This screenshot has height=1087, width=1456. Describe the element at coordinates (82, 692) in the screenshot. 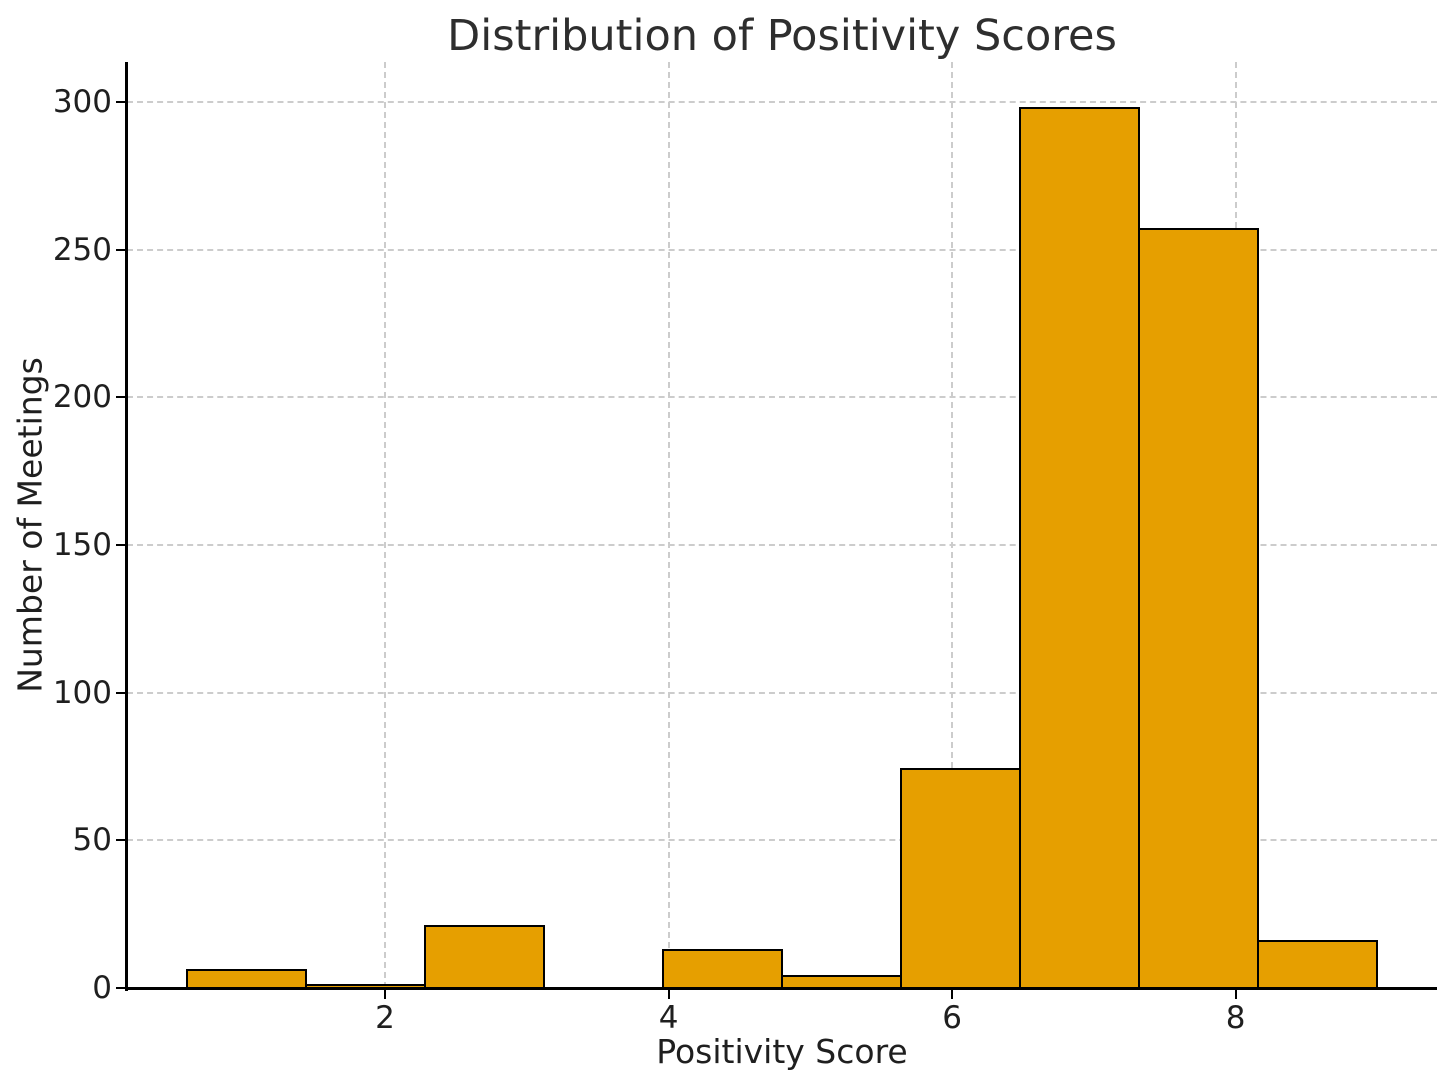

I see `y-tick-label: 100` at that location.